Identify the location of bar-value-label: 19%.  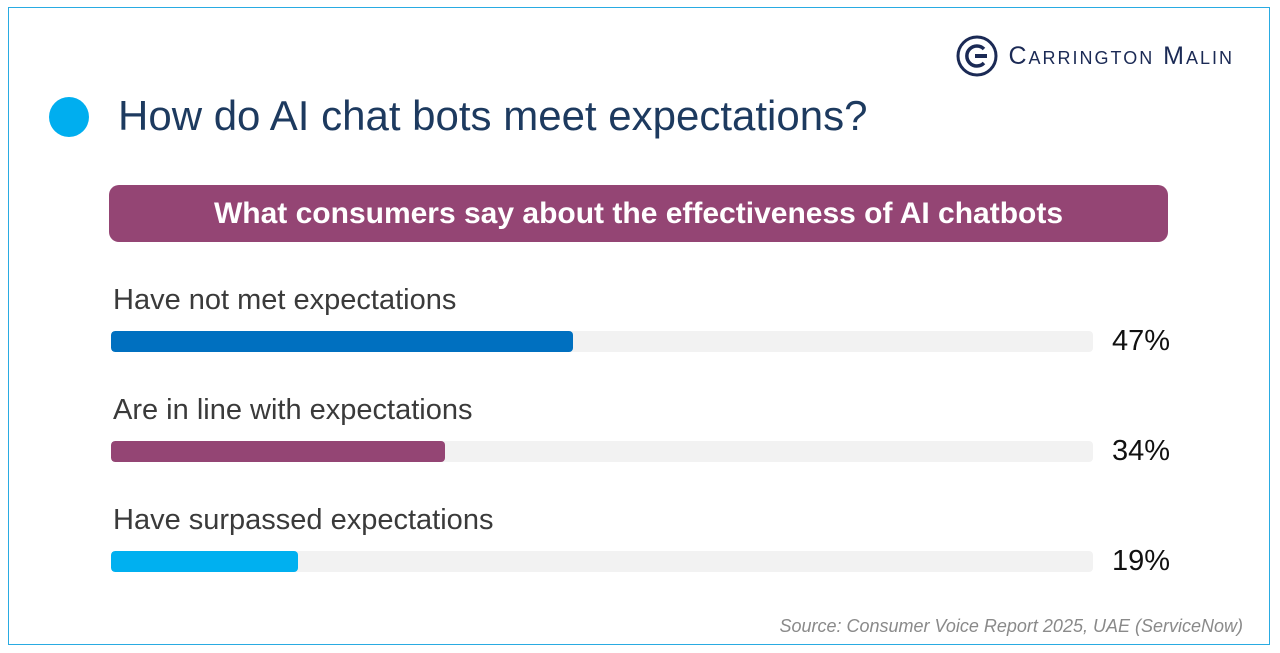
(1140, 561).